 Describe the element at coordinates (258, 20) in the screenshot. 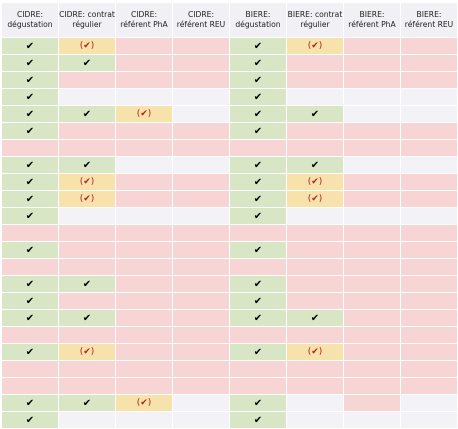

I see `column-header: BIERE: dégustation` at that location.